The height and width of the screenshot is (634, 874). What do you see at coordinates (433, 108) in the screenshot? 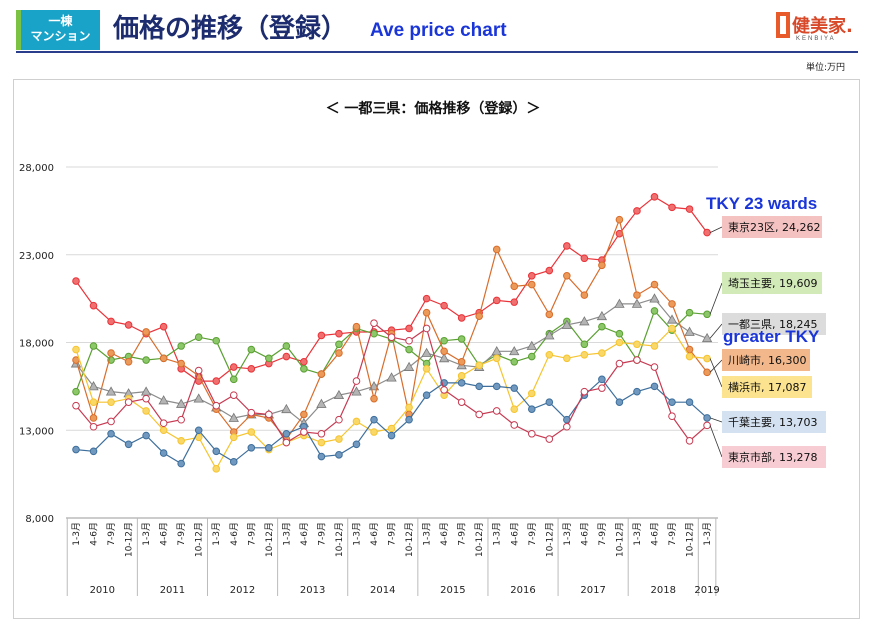
I see `chart-title: ＜ 一都三県：価格推移（登録）＞` at bounding box center [433, 108].